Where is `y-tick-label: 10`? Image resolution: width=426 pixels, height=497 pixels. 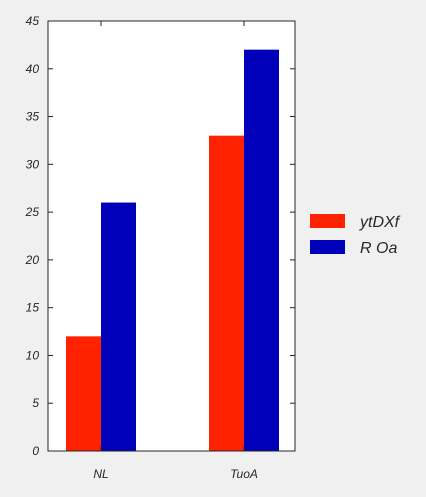 y-tick-label: 10 is located at coordinates (33, 355).